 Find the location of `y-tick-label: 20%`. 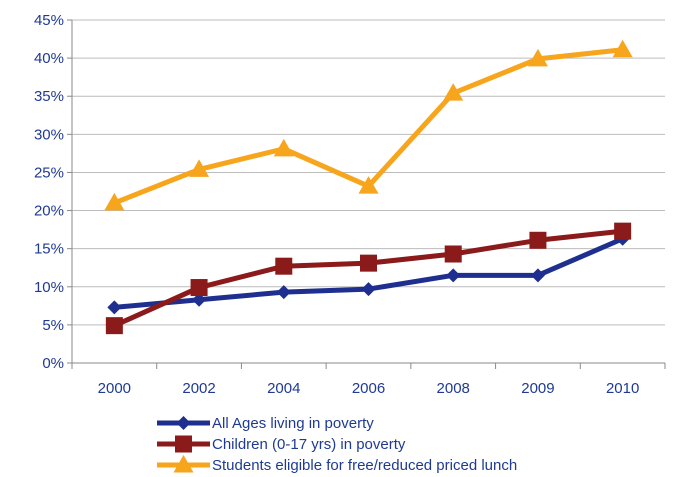

y-tick-label: 20% is located at coordinates (49, 211).